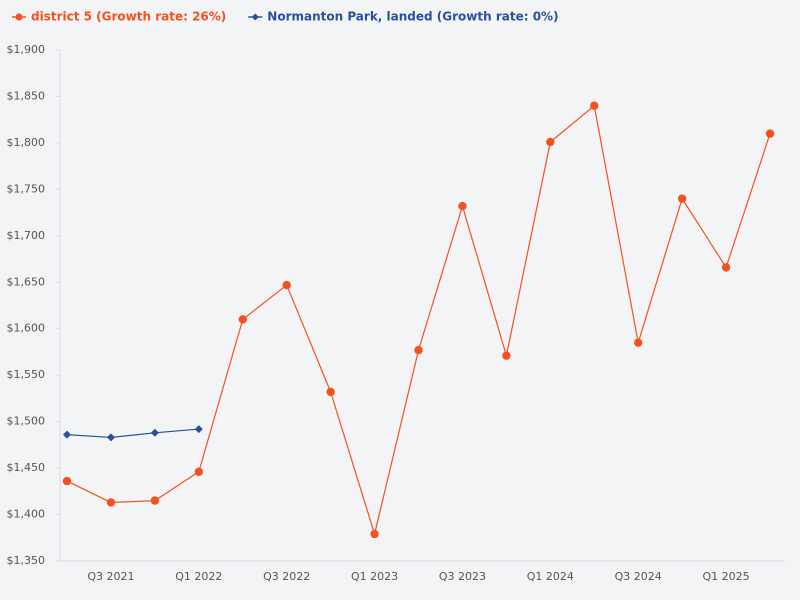 Image resolution: width=800 pixels, height=600 pixels. I want to click on y-tick-label: $1,850, so click(26, 95).